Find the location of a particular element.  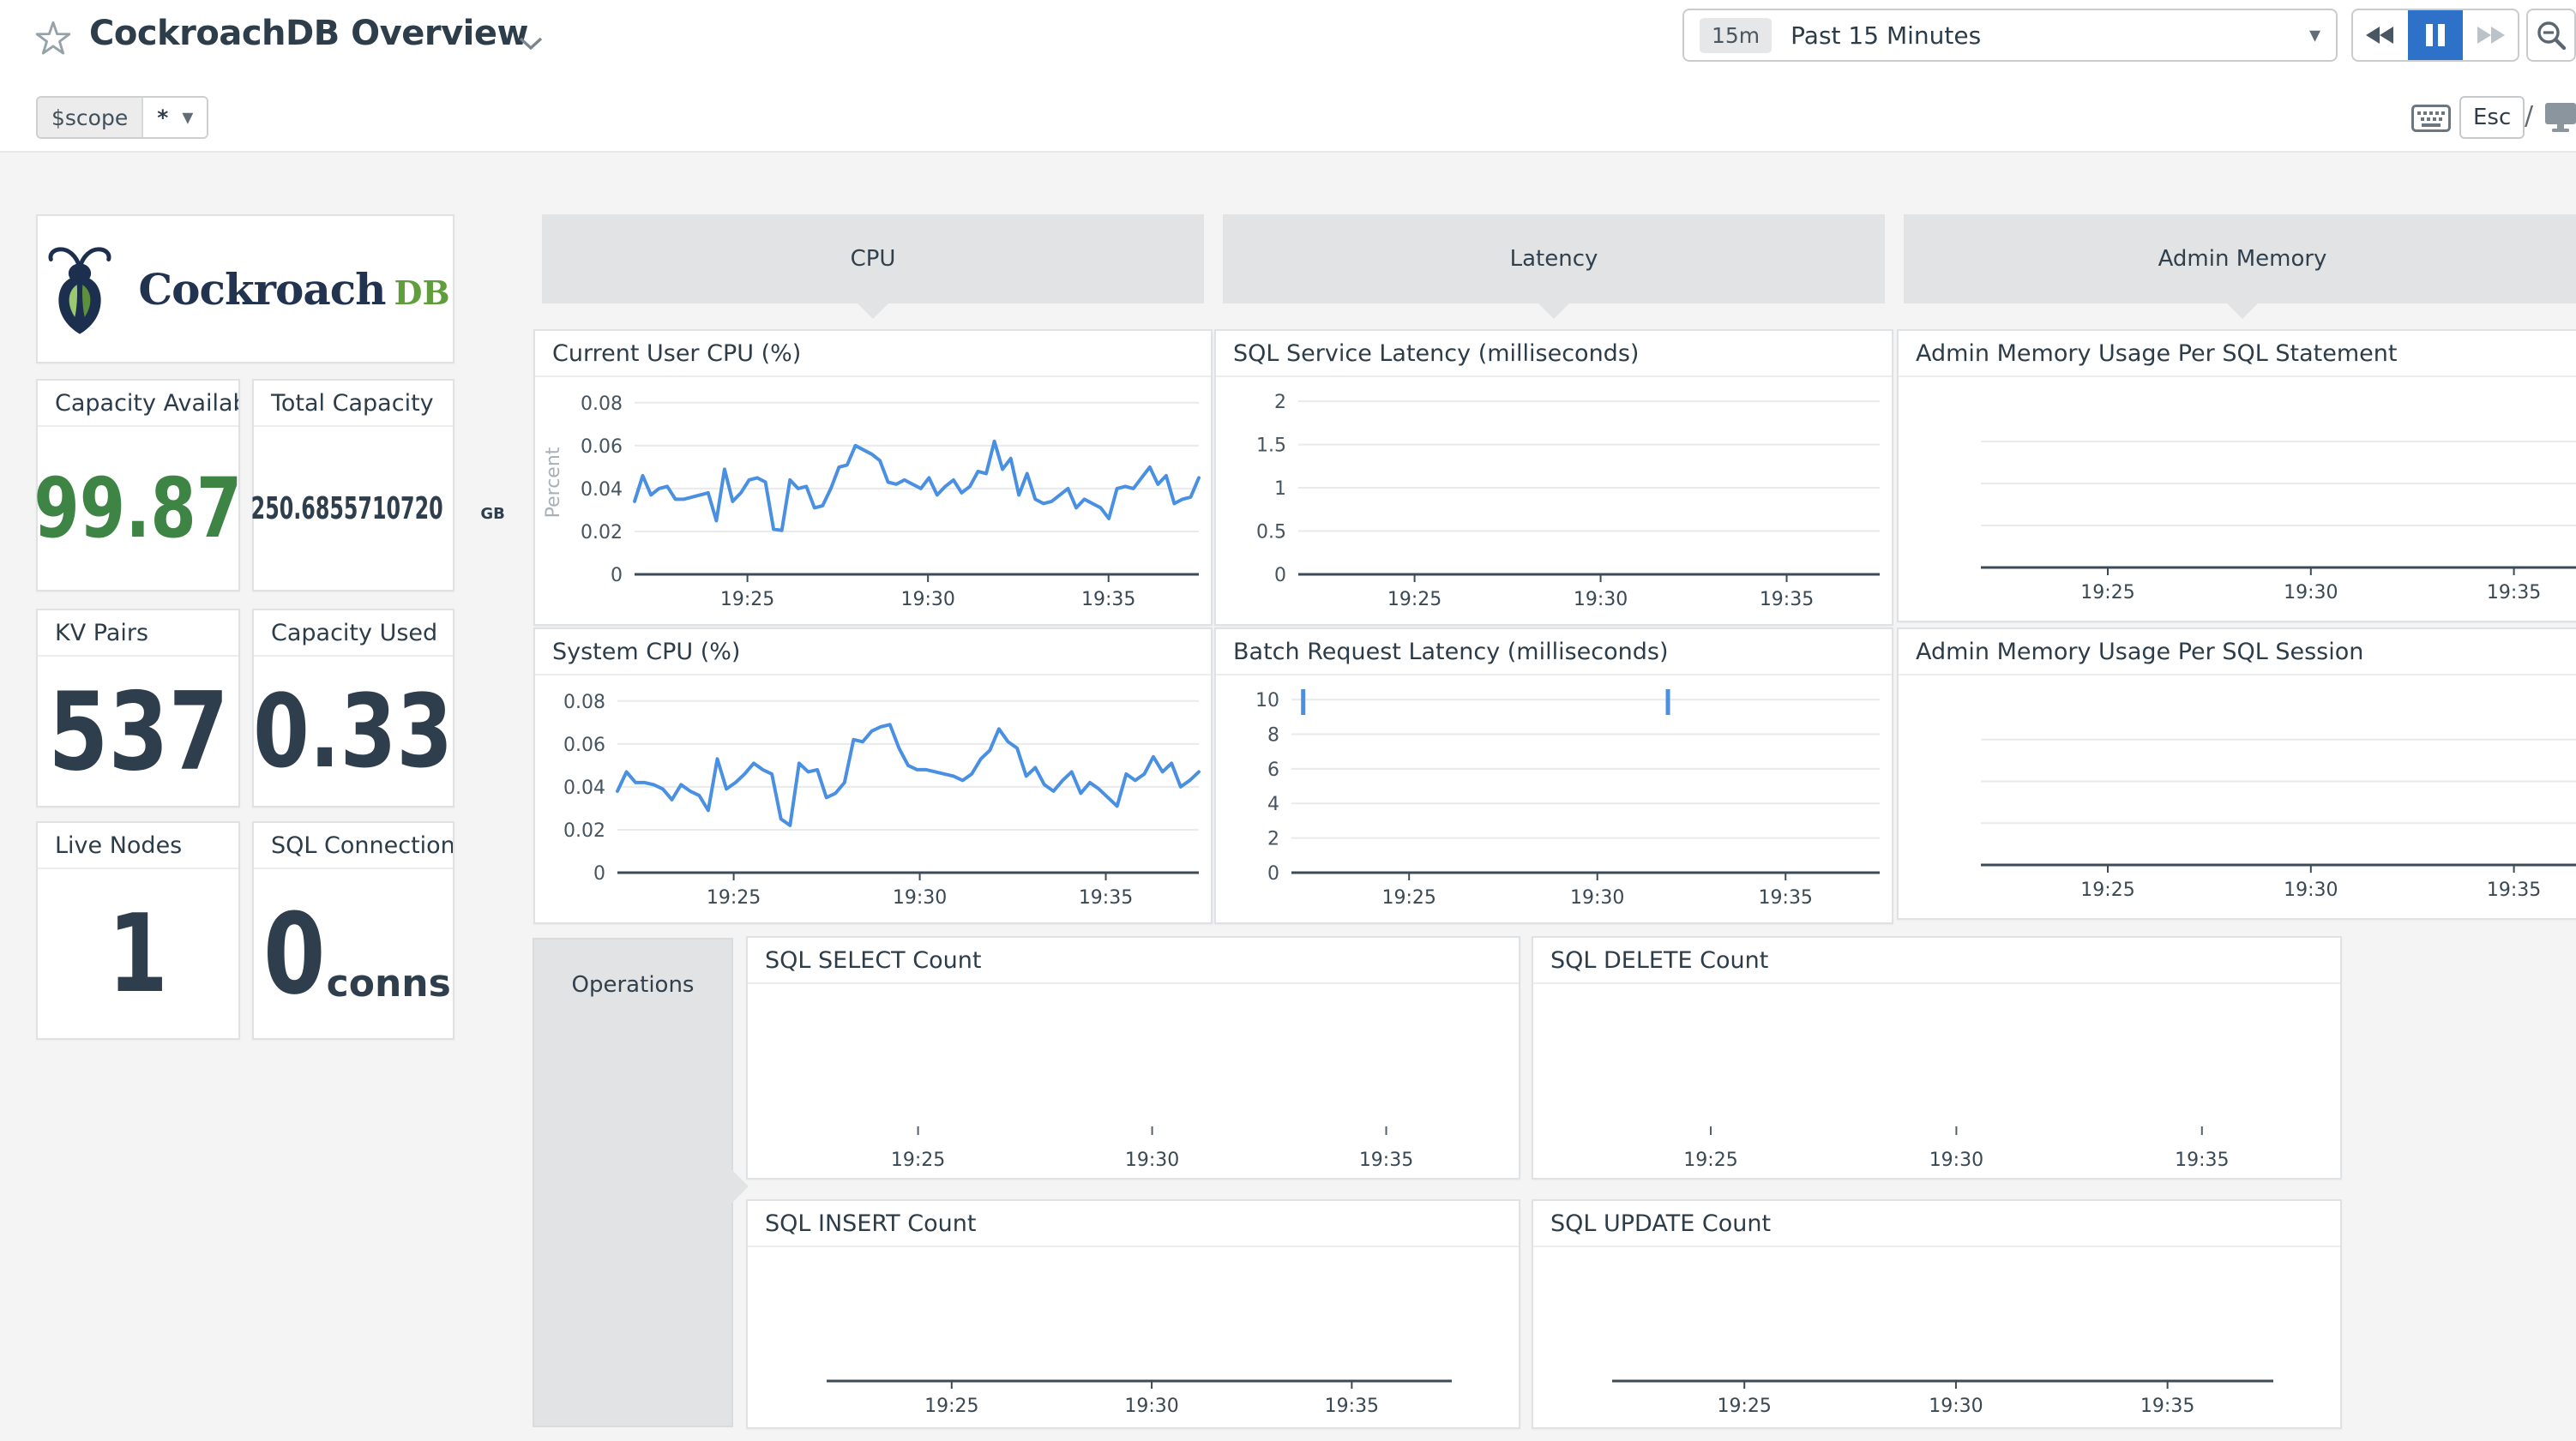

fast-forward-button is located at coordinates (2490, 35).